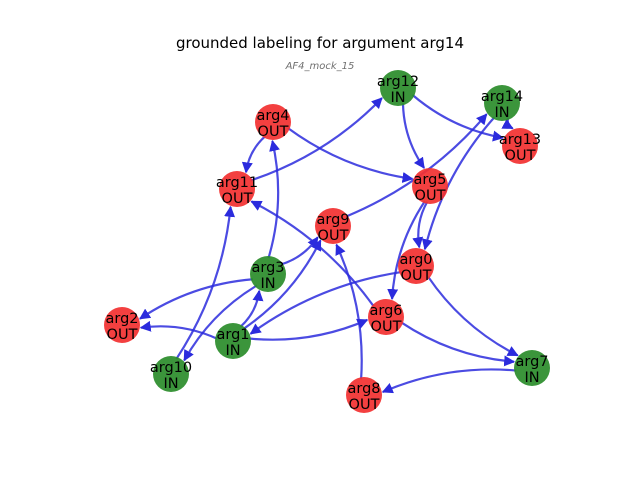 The width and height of the screenshot is (640, 480). What do you see at coordinates (237, 199) in the screenshot?
I see `node-arg11-status-label: OUT` at bounding box center [237, 199].